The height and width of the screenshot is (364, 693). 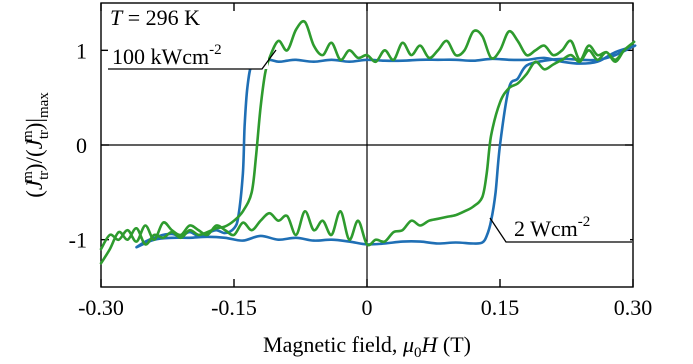 What do you see at coordinates (101, 307) in the screenshot?
I see `x-tick-label: -0.30` at bounding box center [101, 307].